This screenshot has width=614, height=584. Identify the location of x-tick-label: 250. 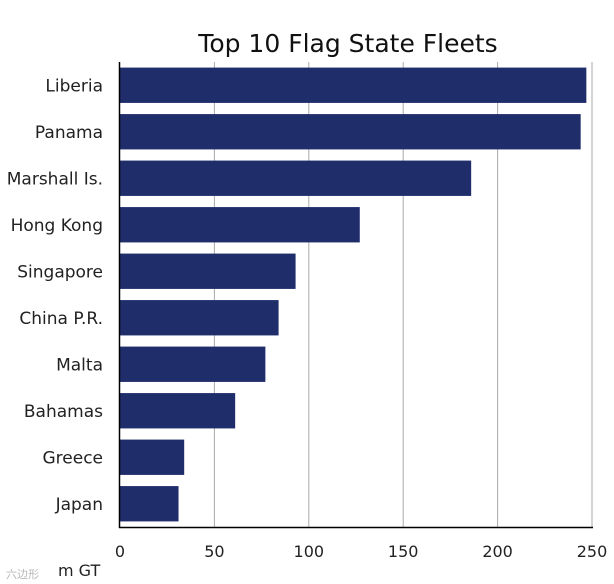
(592, 551).